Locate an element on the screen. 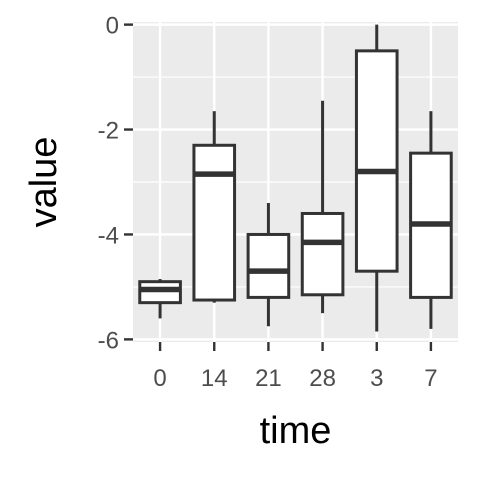  x-tick-label: 21 is located at coordinates (268, 378).